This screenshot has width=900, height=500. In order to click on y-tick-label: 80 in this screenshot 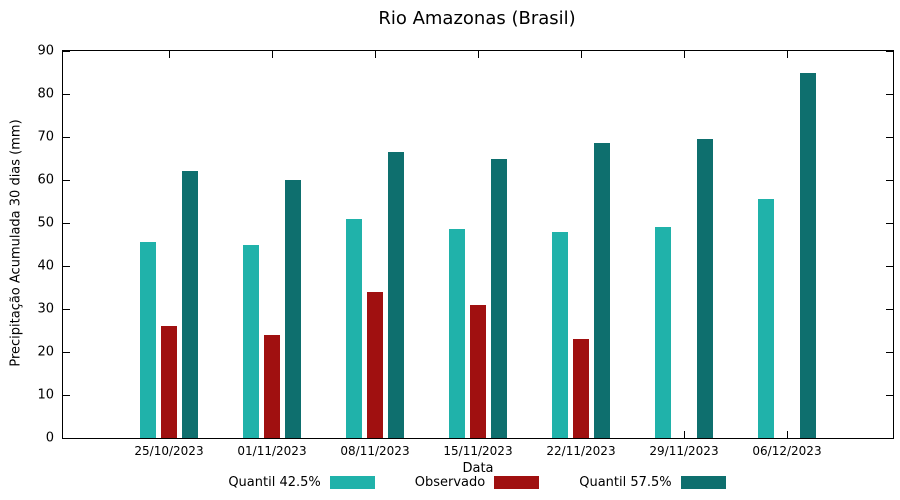, I will do `click(45, 94)`.